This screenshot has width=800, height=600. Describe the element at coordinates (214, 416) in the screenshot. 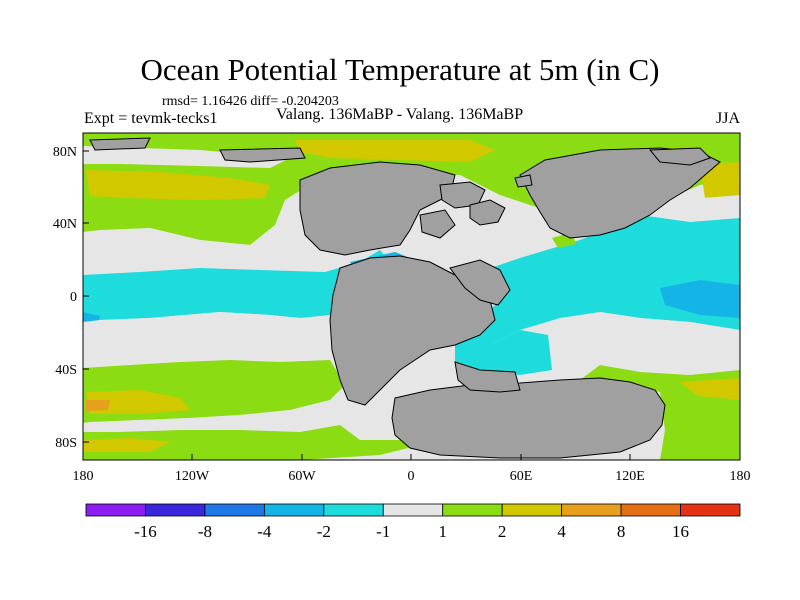

I see `southern-neutral-band` at that location.